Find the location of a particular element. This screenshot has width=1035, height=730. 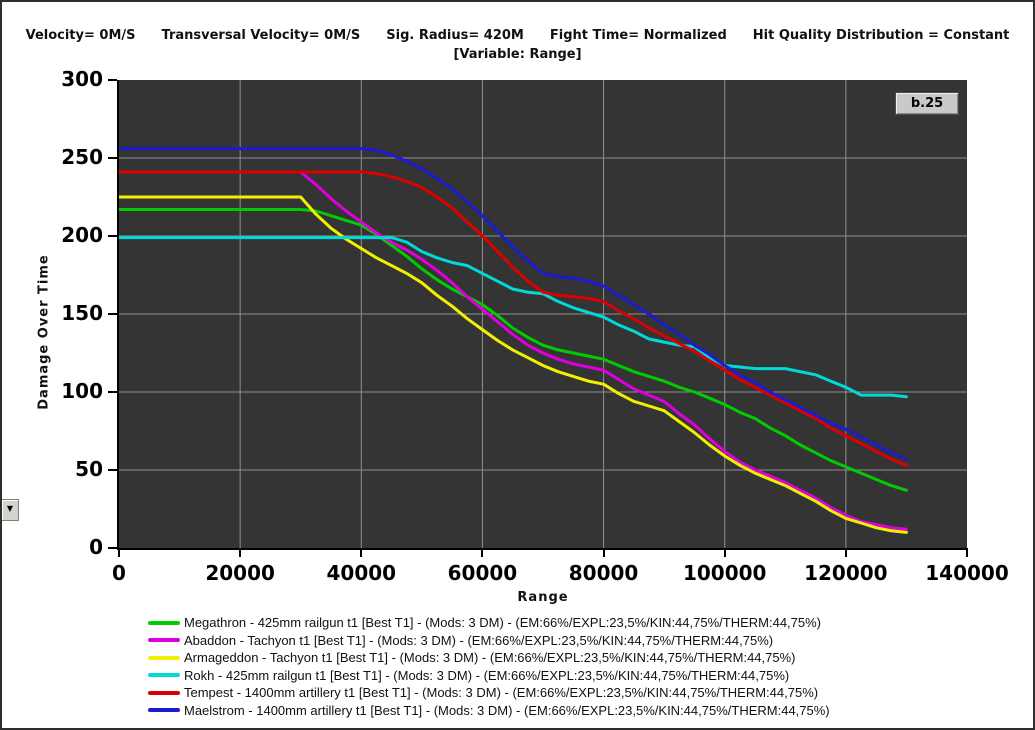

y-tick-label: 100 is located at coordinates (82, 391).